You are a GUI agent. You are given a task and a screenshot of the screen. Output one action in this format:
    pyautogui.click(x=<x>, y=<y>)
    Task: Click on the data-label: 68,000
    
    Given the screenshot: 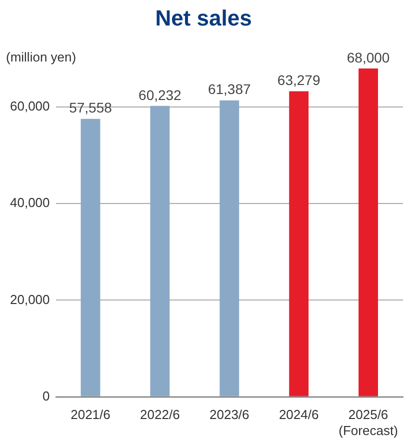 What is the action you would take?
    pyautogui.click(x=368, y=57)
    